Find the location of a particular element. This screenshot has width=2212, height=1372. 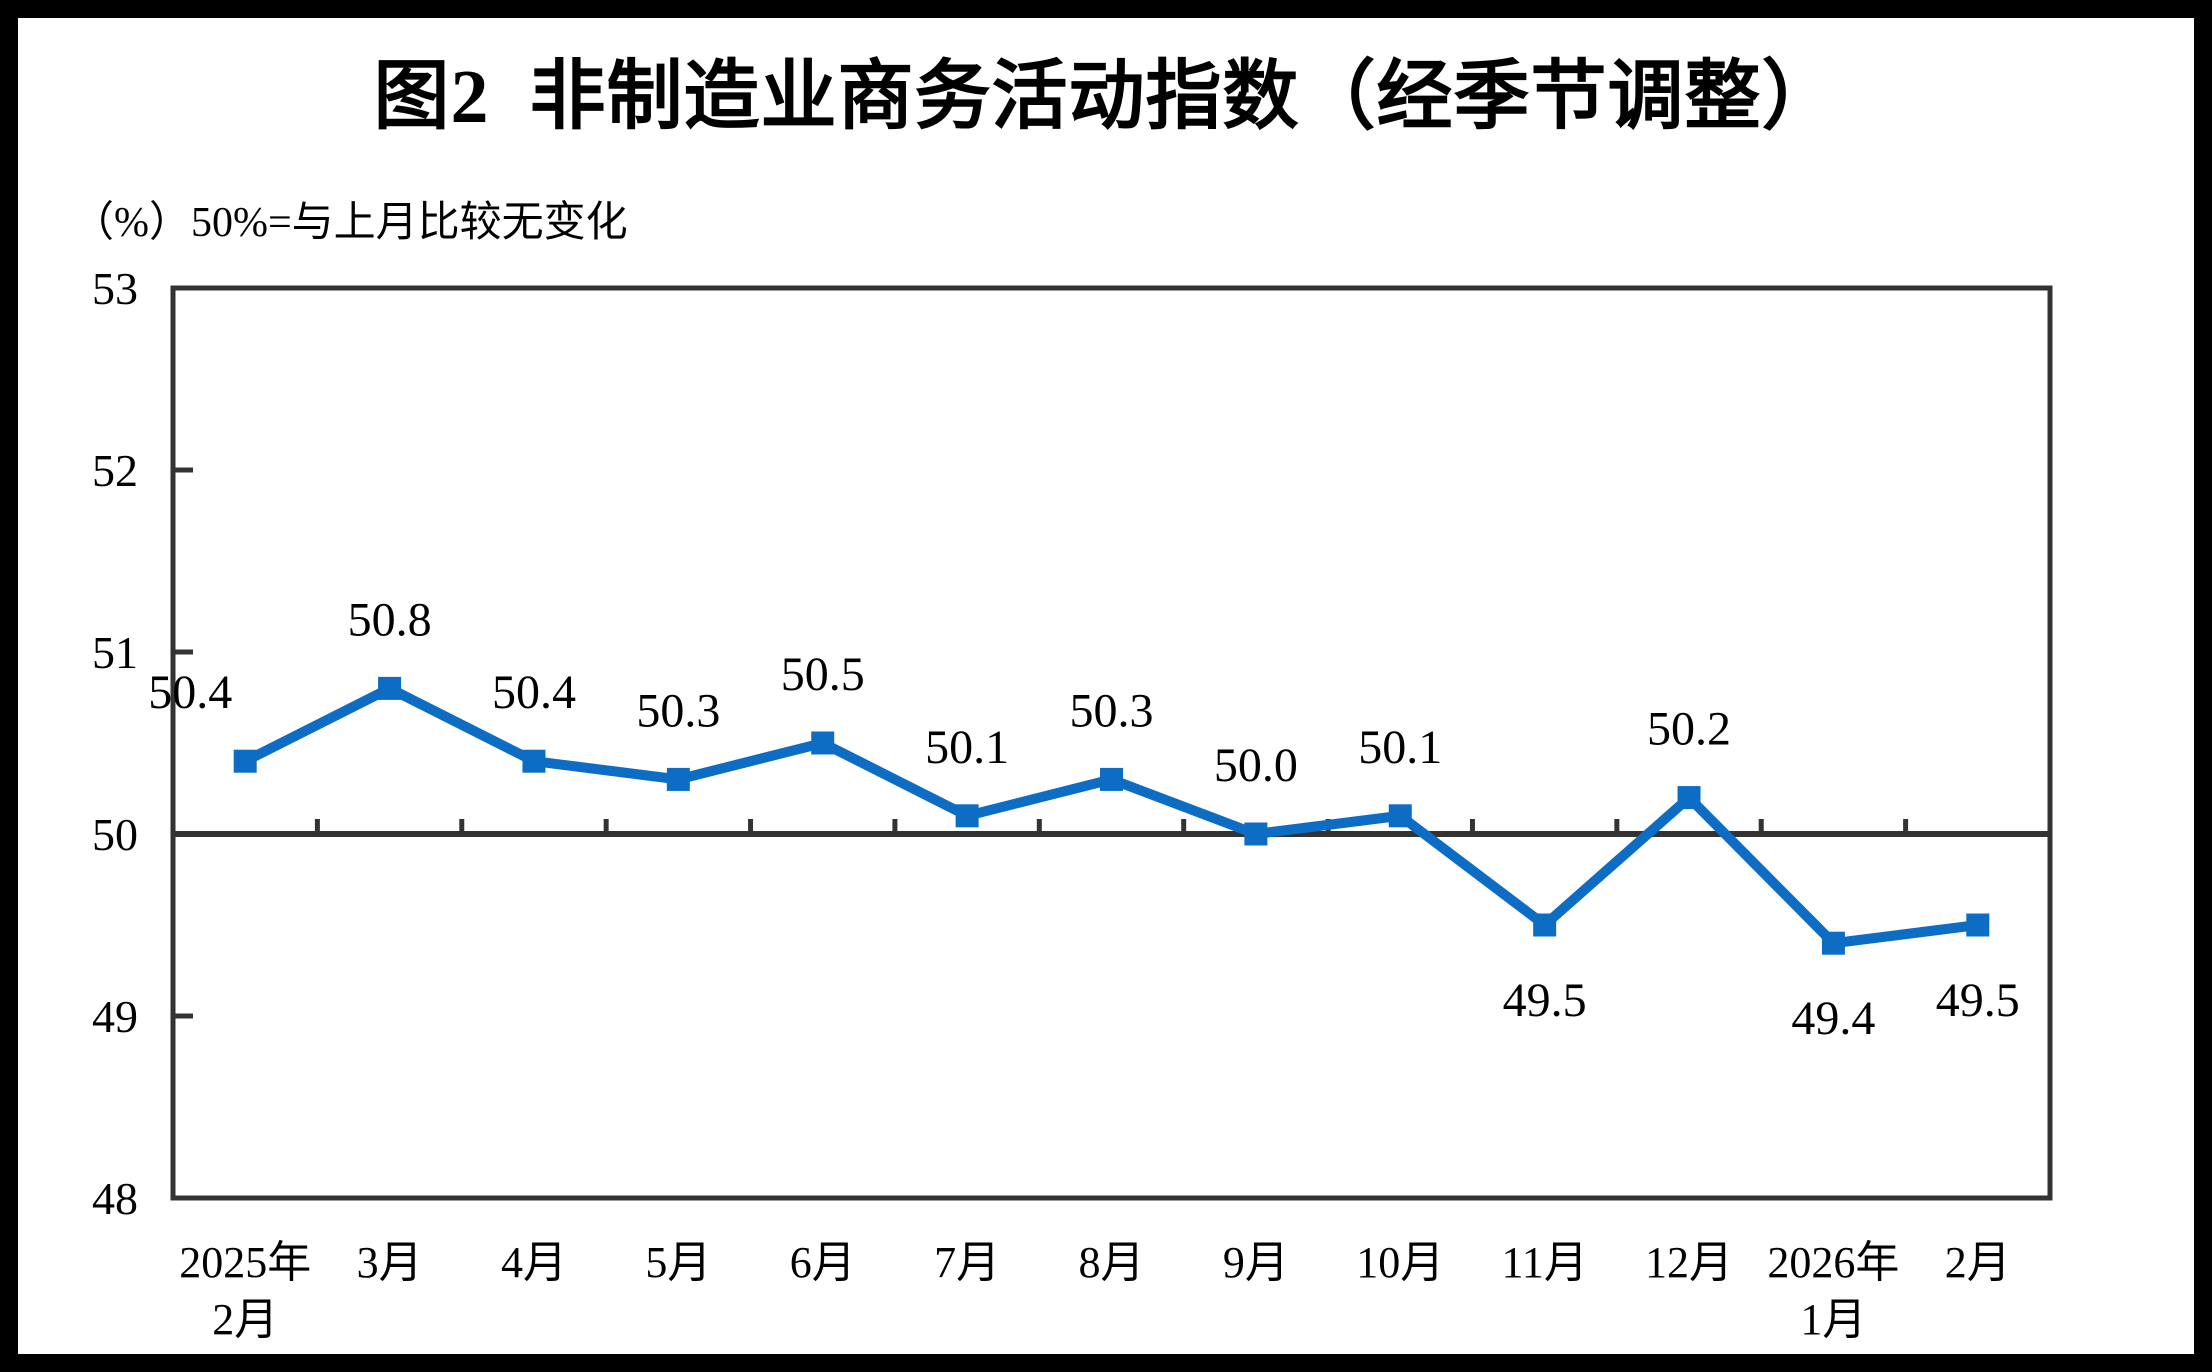

x-axis-category-label: 6月 is located at coordinates (823, 1262).